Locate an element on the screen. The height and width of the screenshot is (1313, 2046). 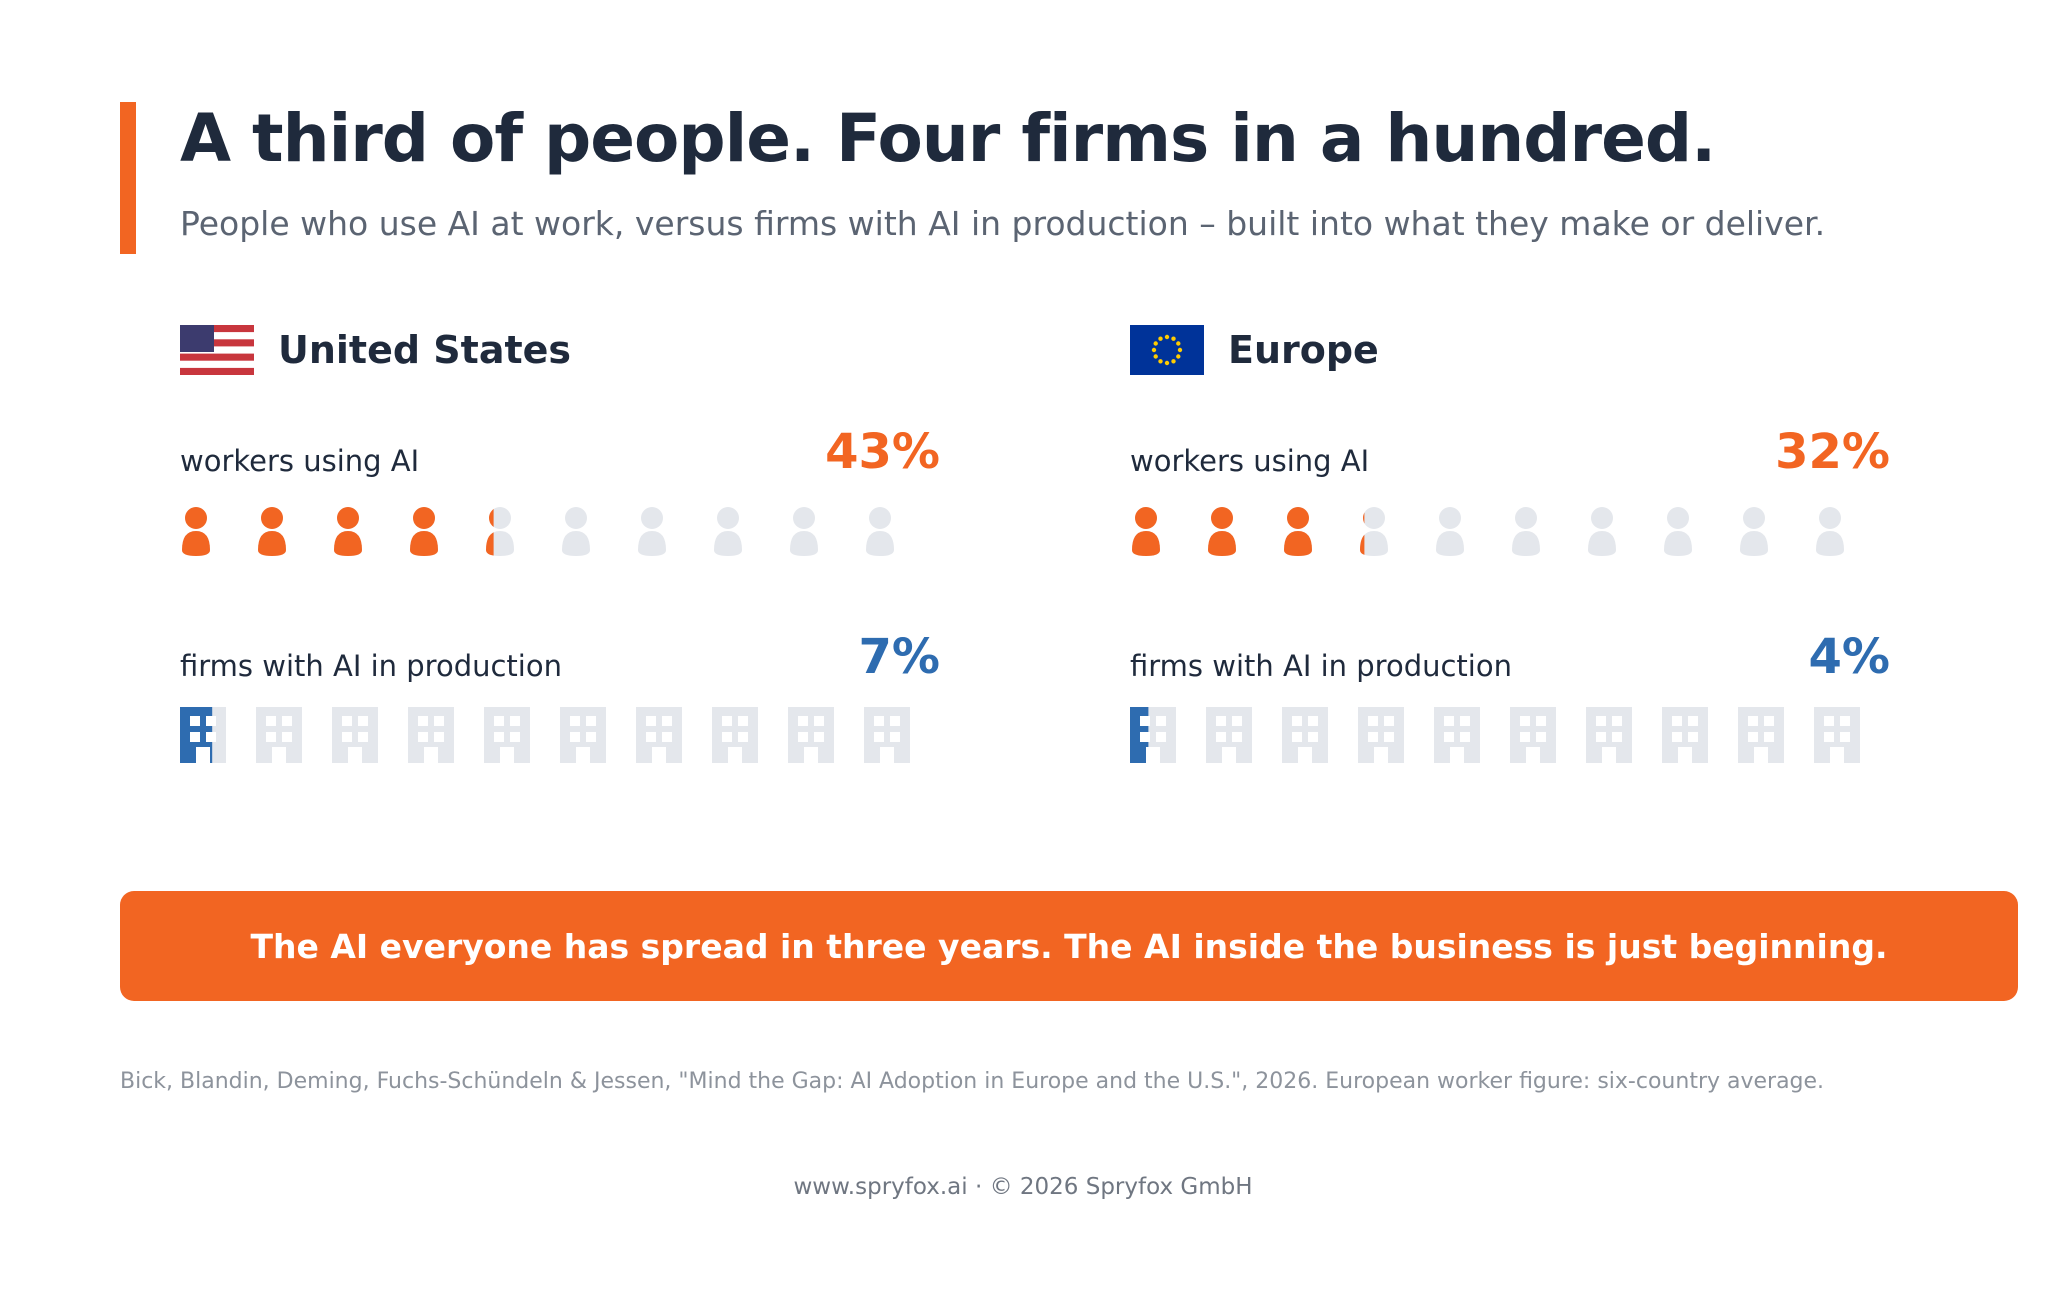
metric-firms: firms with AI in production 4% is located at coordinates (1510, 700).